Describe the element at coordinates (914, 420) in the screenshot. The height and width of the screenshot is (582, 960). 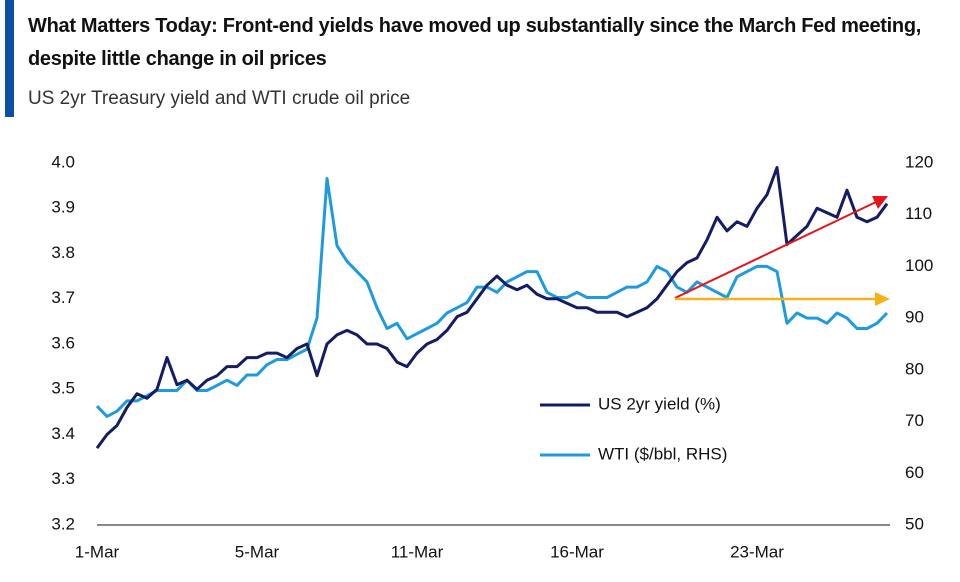
I see `y2-tick-label: 70` at that location.